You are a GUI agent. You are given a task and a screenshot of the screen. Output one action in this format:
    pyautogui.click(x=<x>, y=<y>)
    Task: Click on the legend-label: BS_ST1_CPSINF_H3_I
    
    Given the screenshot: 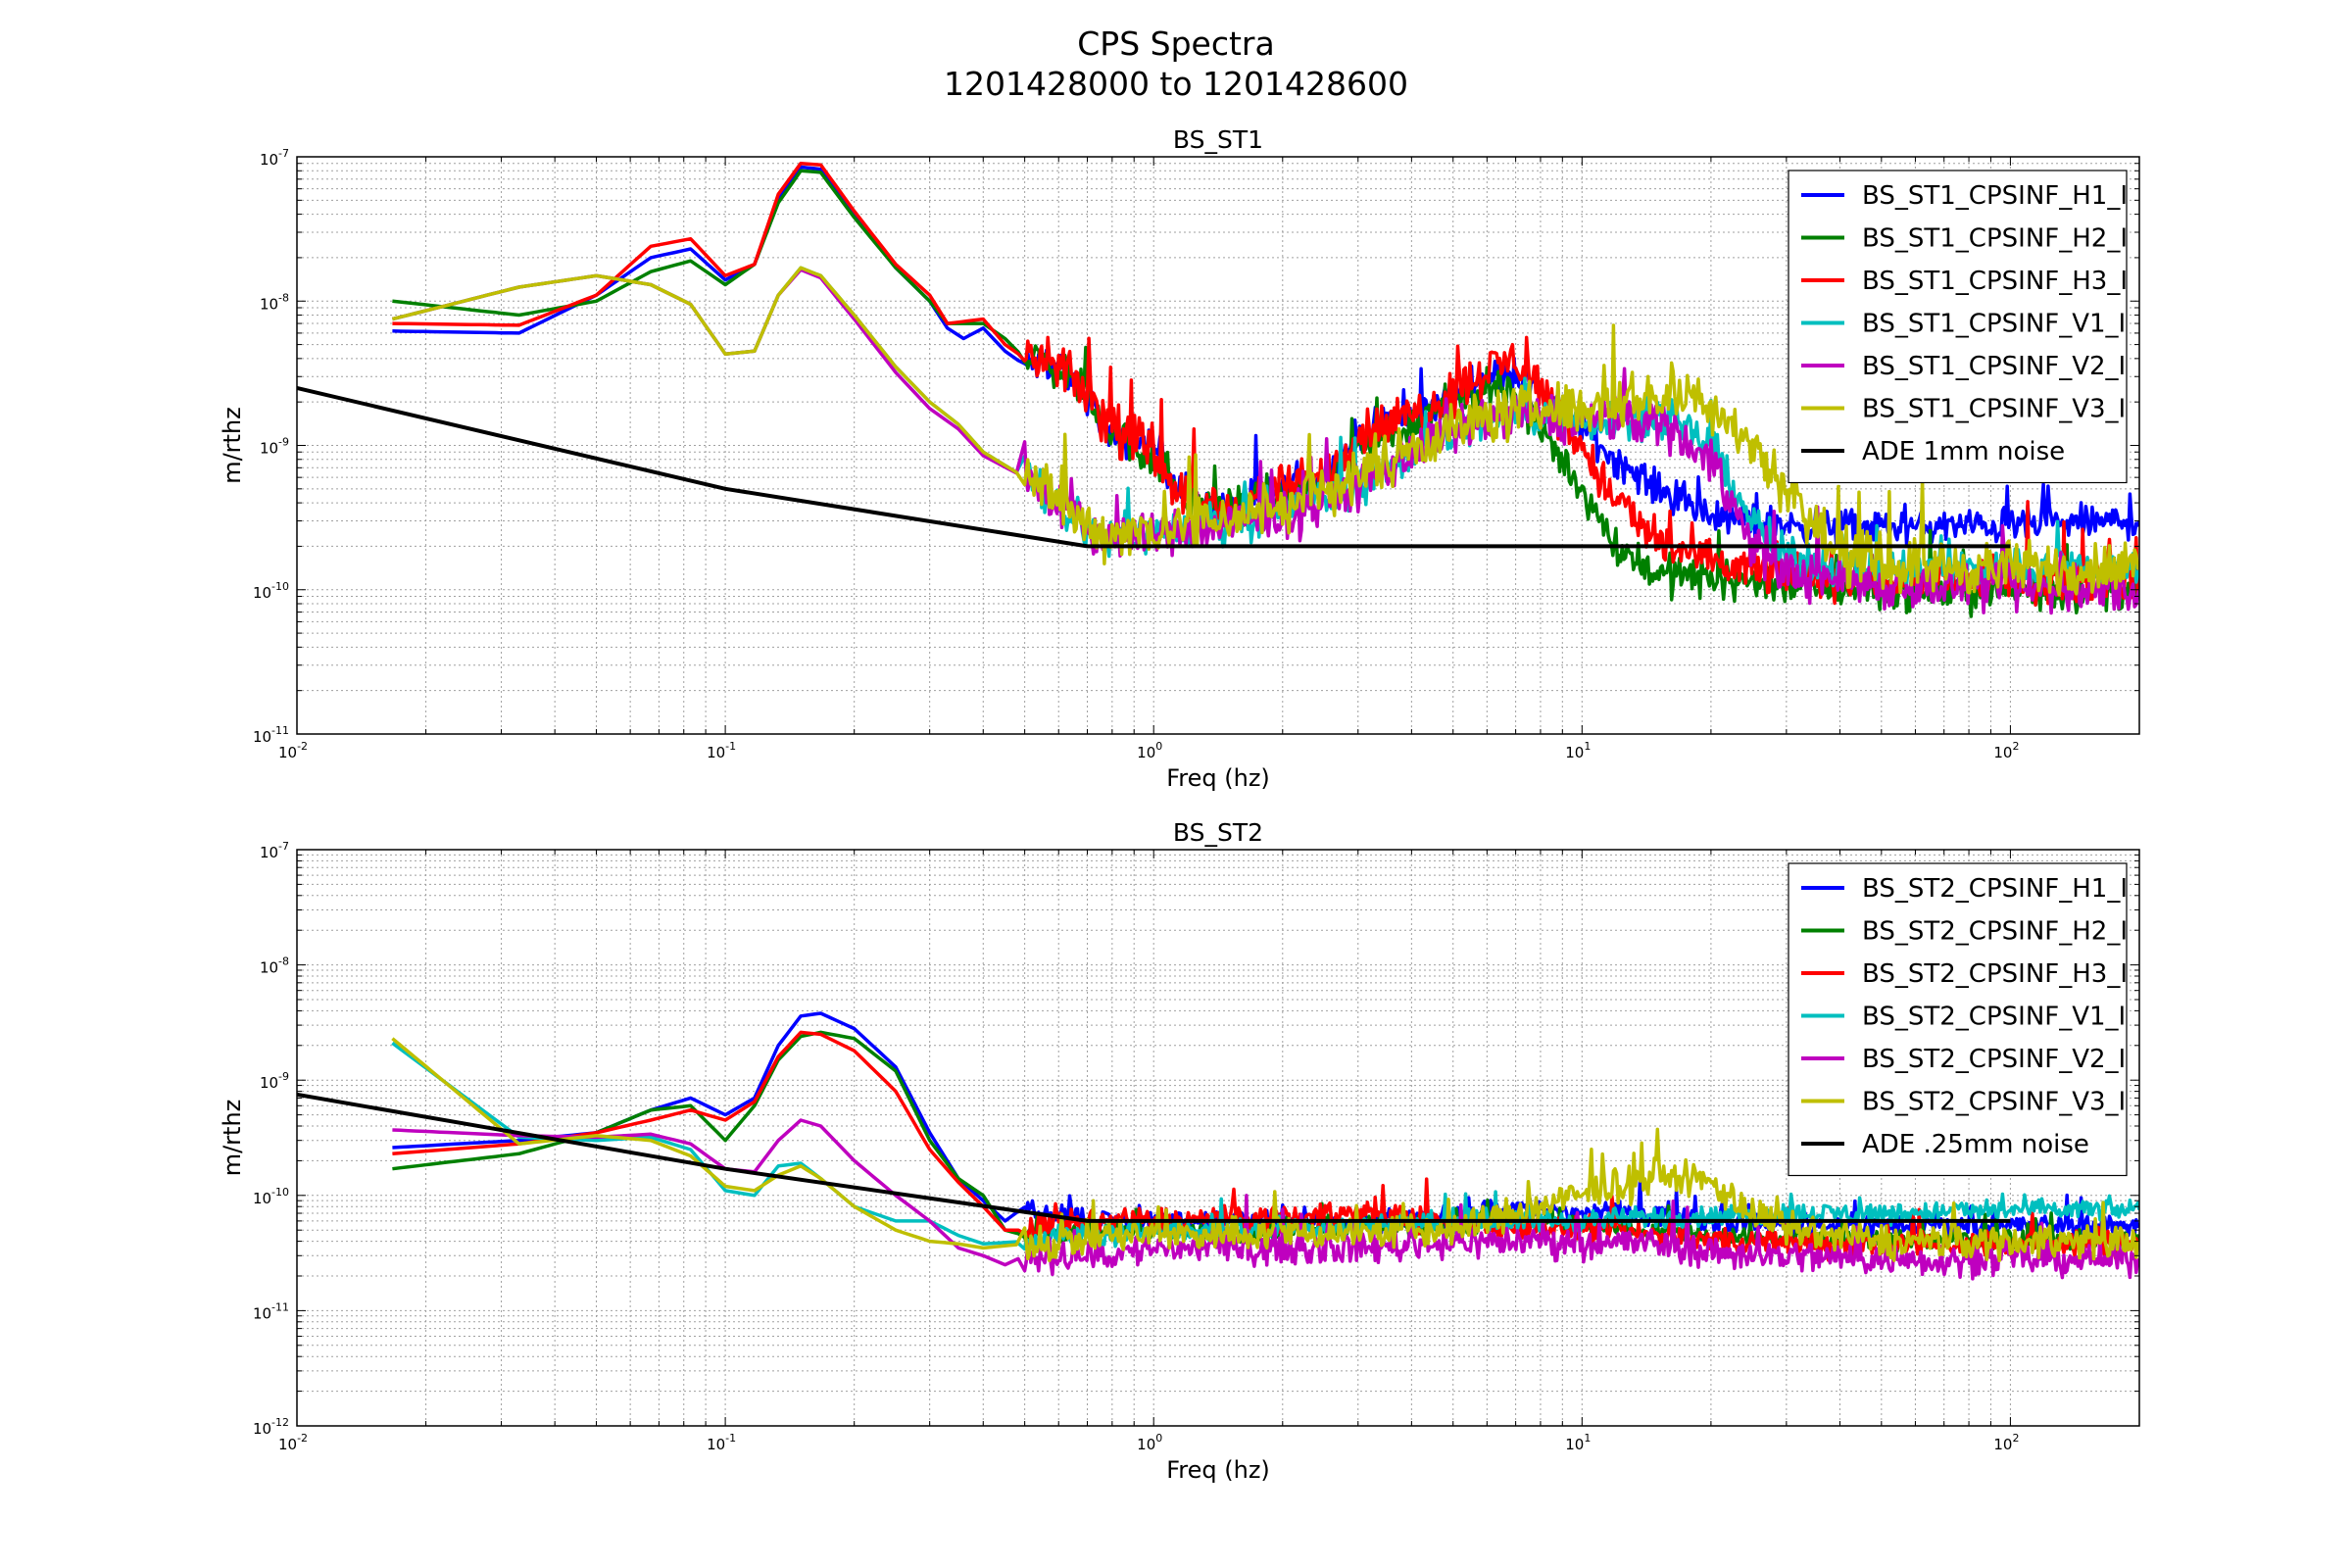 What is the action you would take?
    pyautogui.click(x=1995, y=281)
    